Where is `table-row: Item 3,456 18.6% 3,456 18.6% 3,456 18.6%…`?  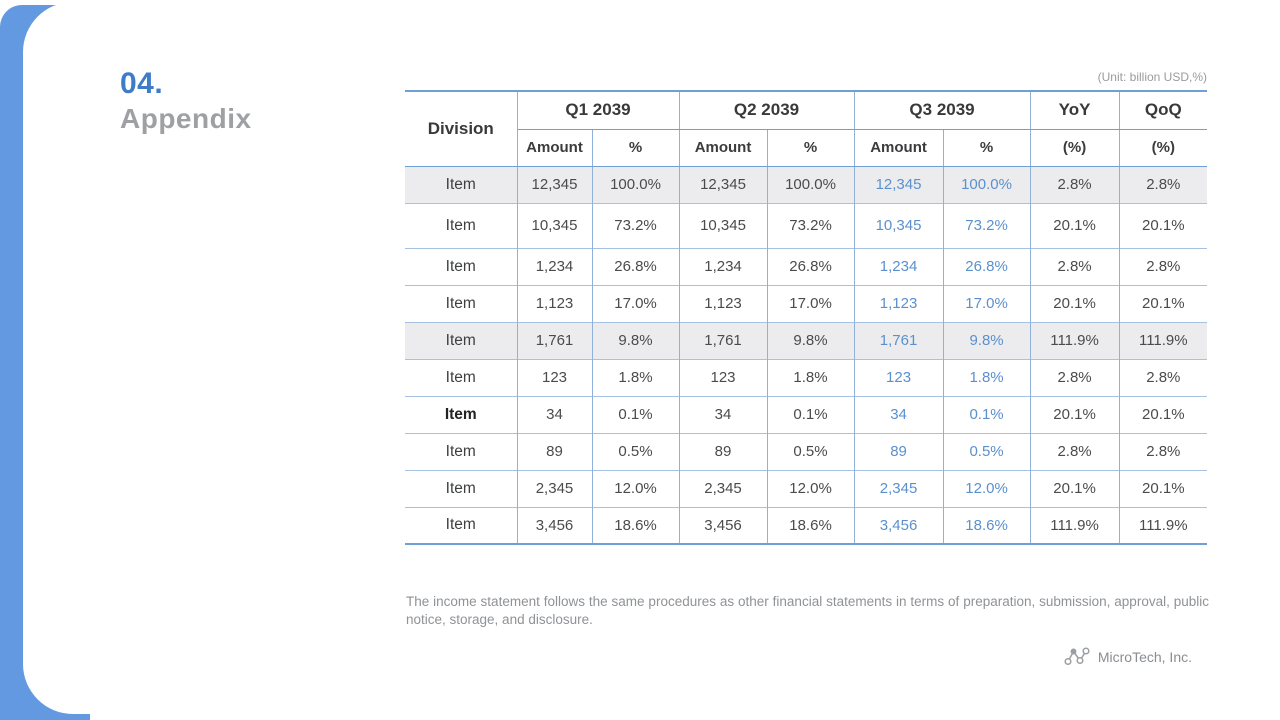 table-row: Item 3,456 18.6% 3,456 18.6% 3,456 18.6%… is located at coordinates (806, 525).